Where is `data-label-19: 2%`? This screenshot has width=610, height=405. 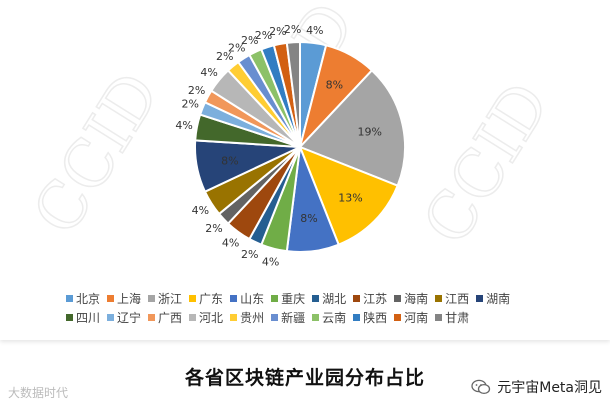
data-label-19: 2% is located at coordinates (277, 31).